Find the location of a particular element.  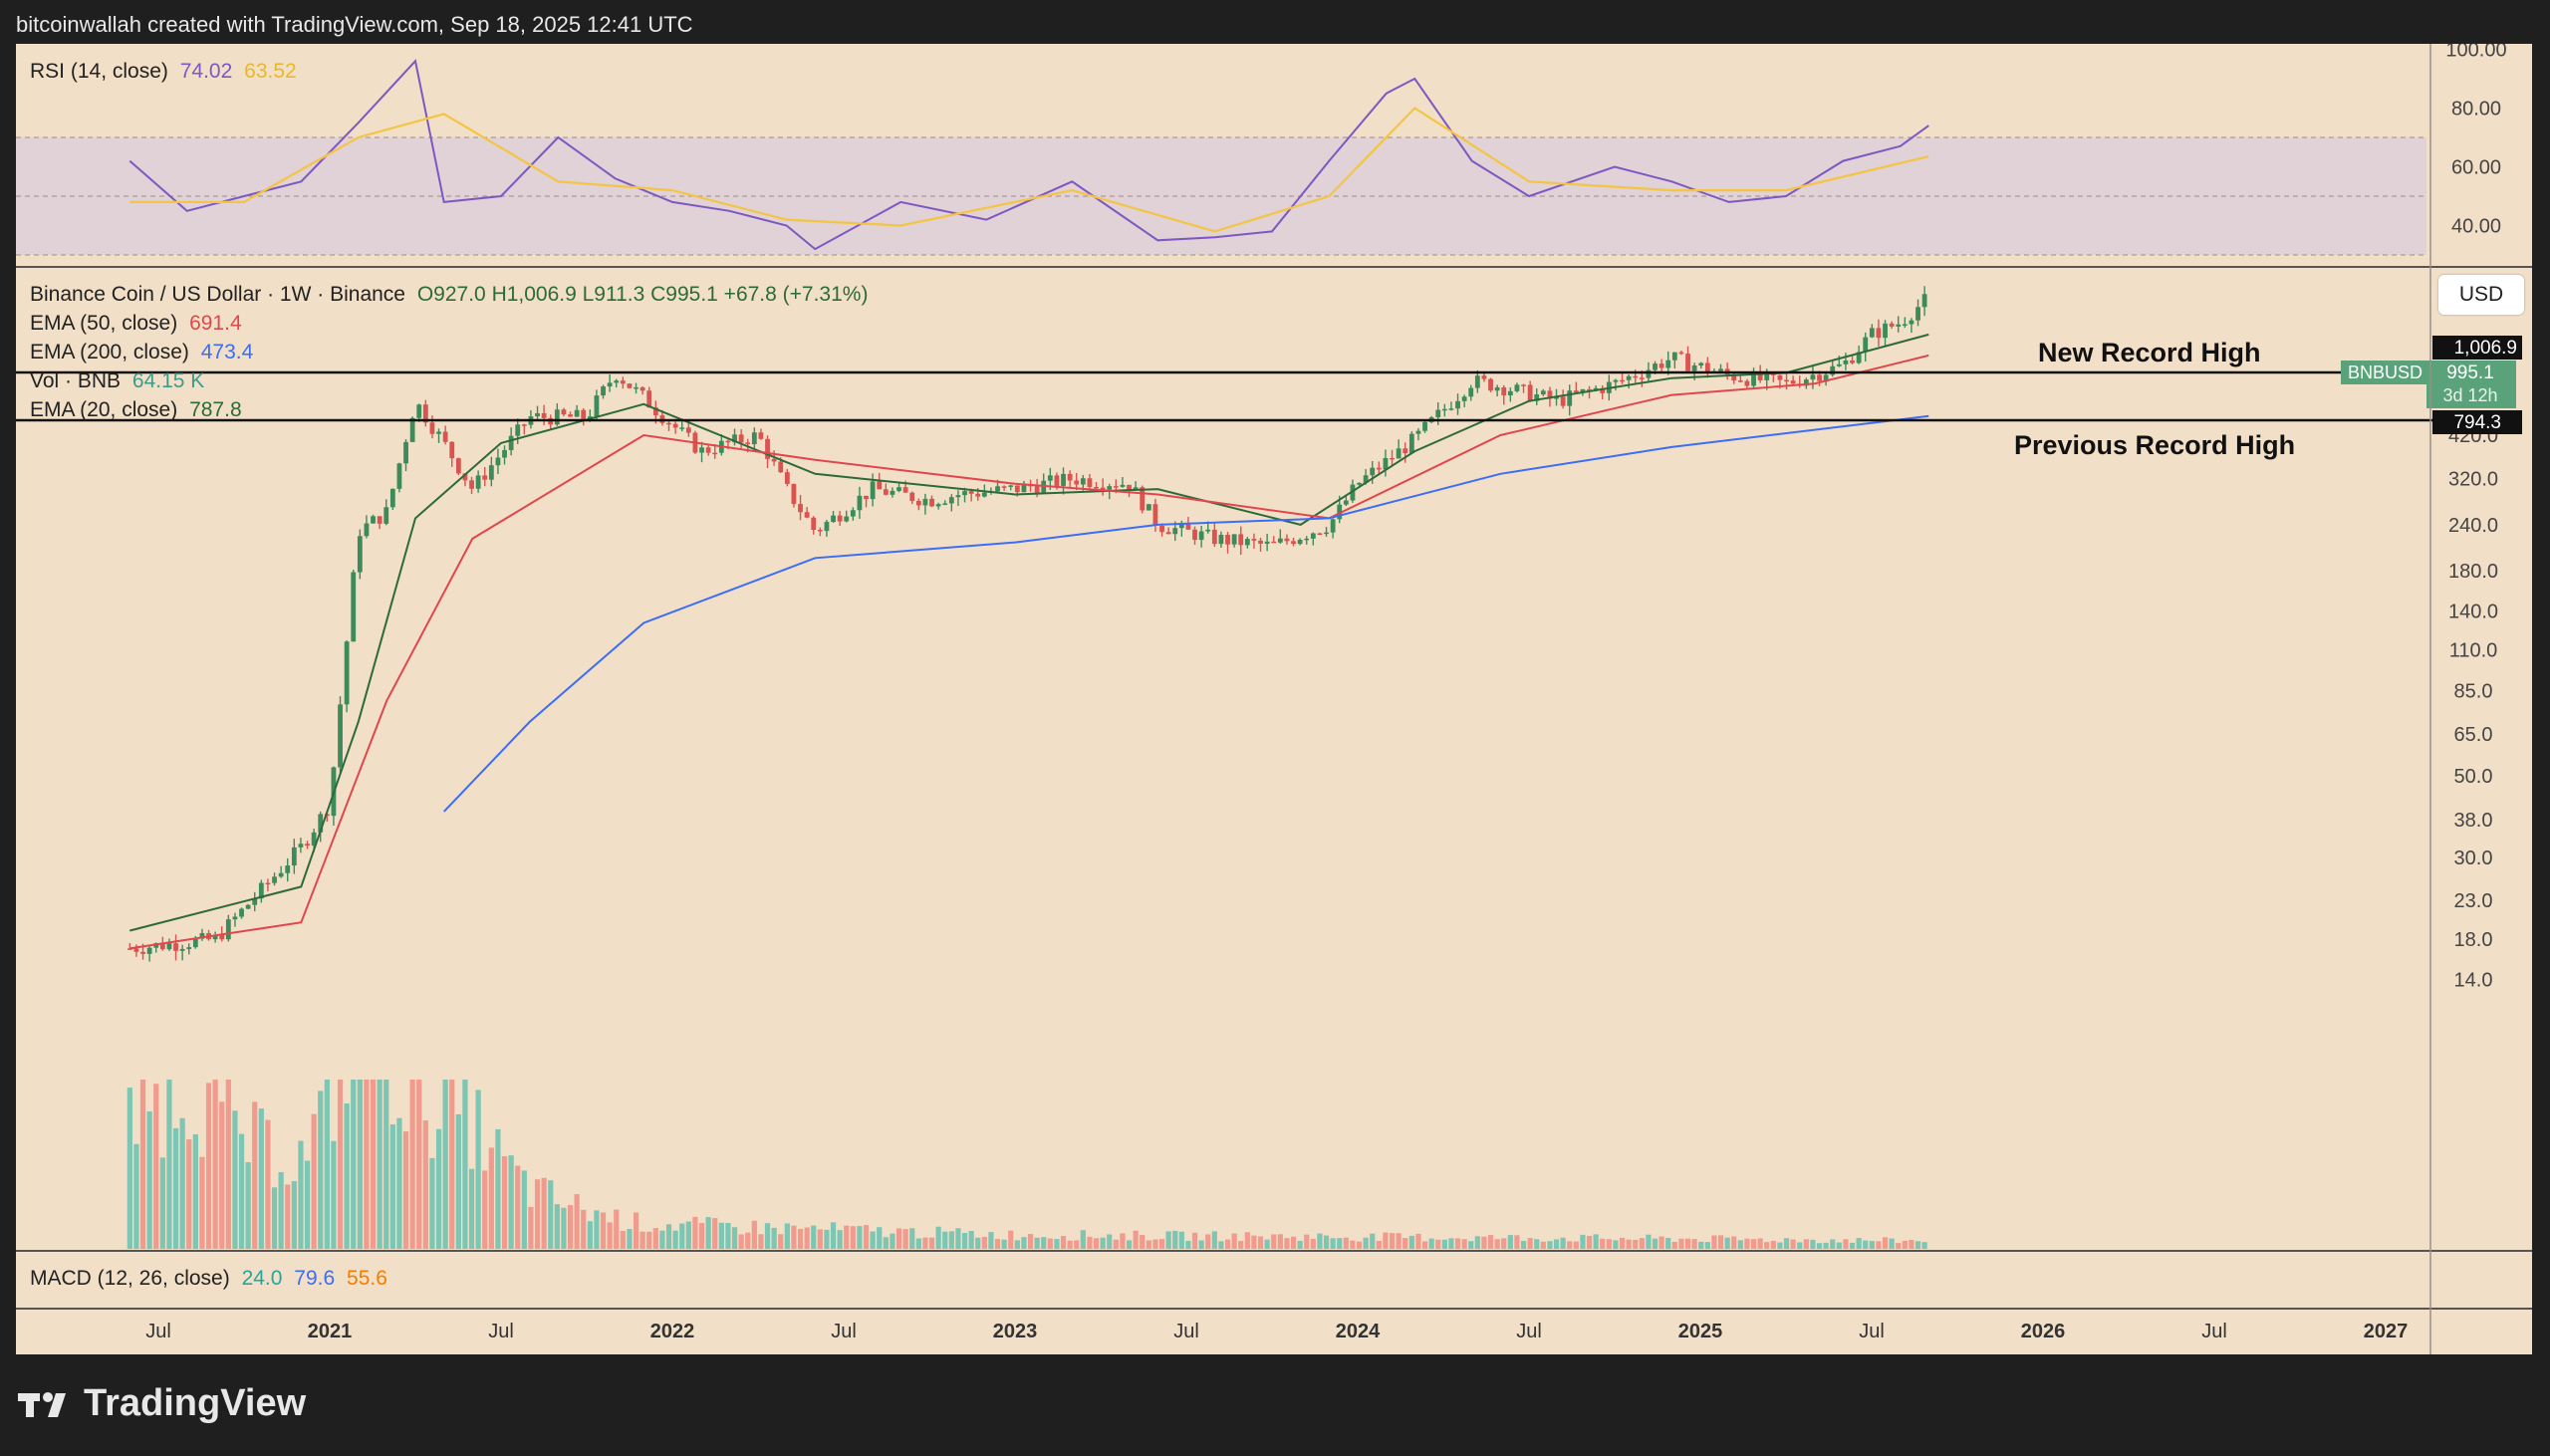

tradingview-brand: TradingView is located at coordinates (195, 1403).